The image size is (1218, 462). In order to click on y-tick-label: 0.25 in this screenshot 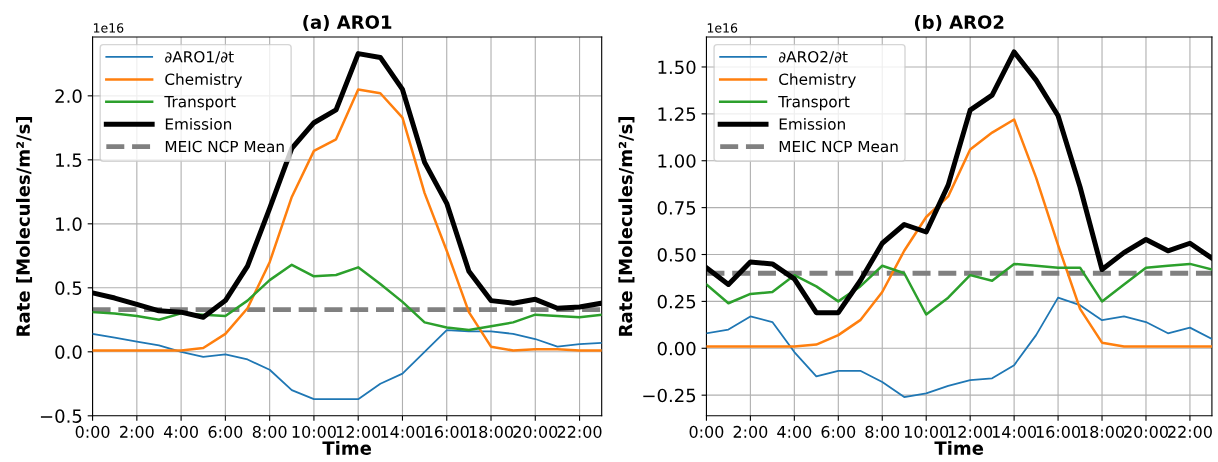, I will do `click(676, 301)`.